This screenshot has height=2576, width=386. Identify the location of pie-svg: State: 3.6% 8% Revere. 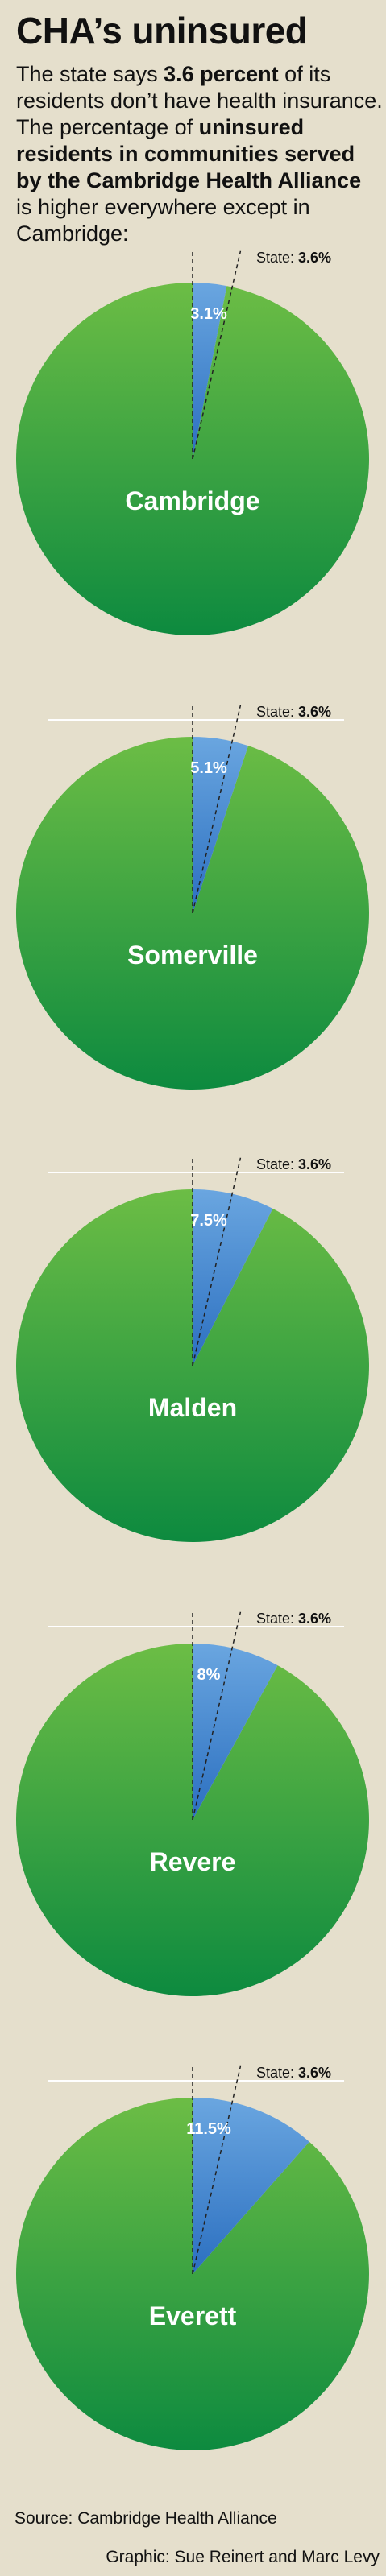
(192, 1803).